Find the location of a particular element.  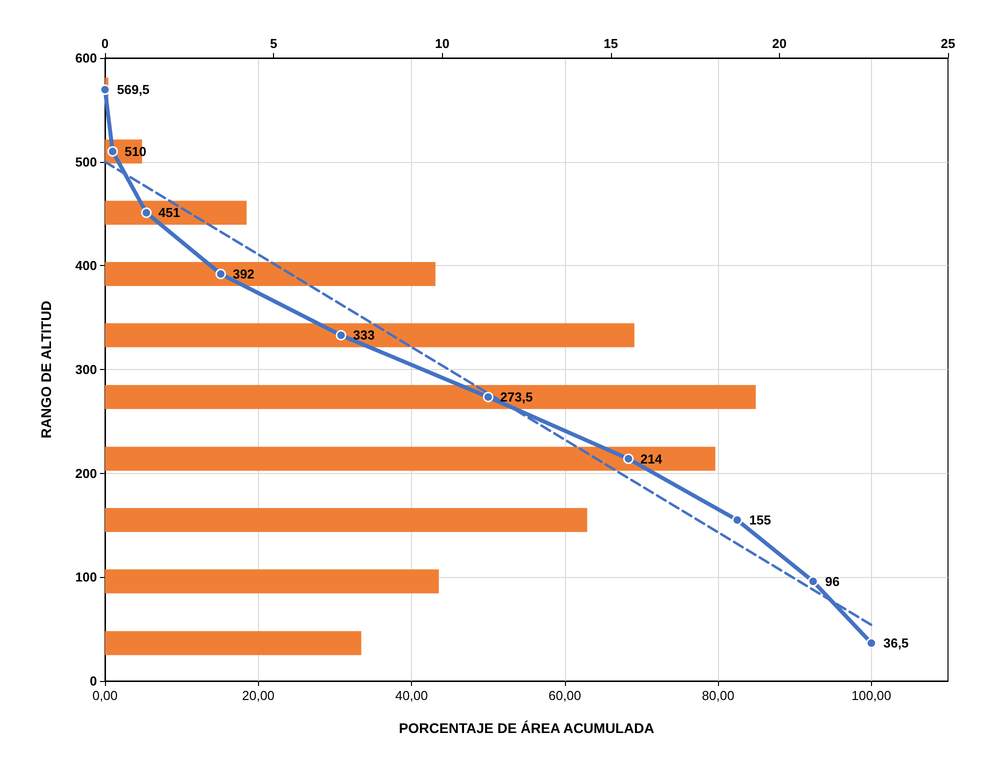

x-tick-label: 60,00 is located at coordinates (565, 695).